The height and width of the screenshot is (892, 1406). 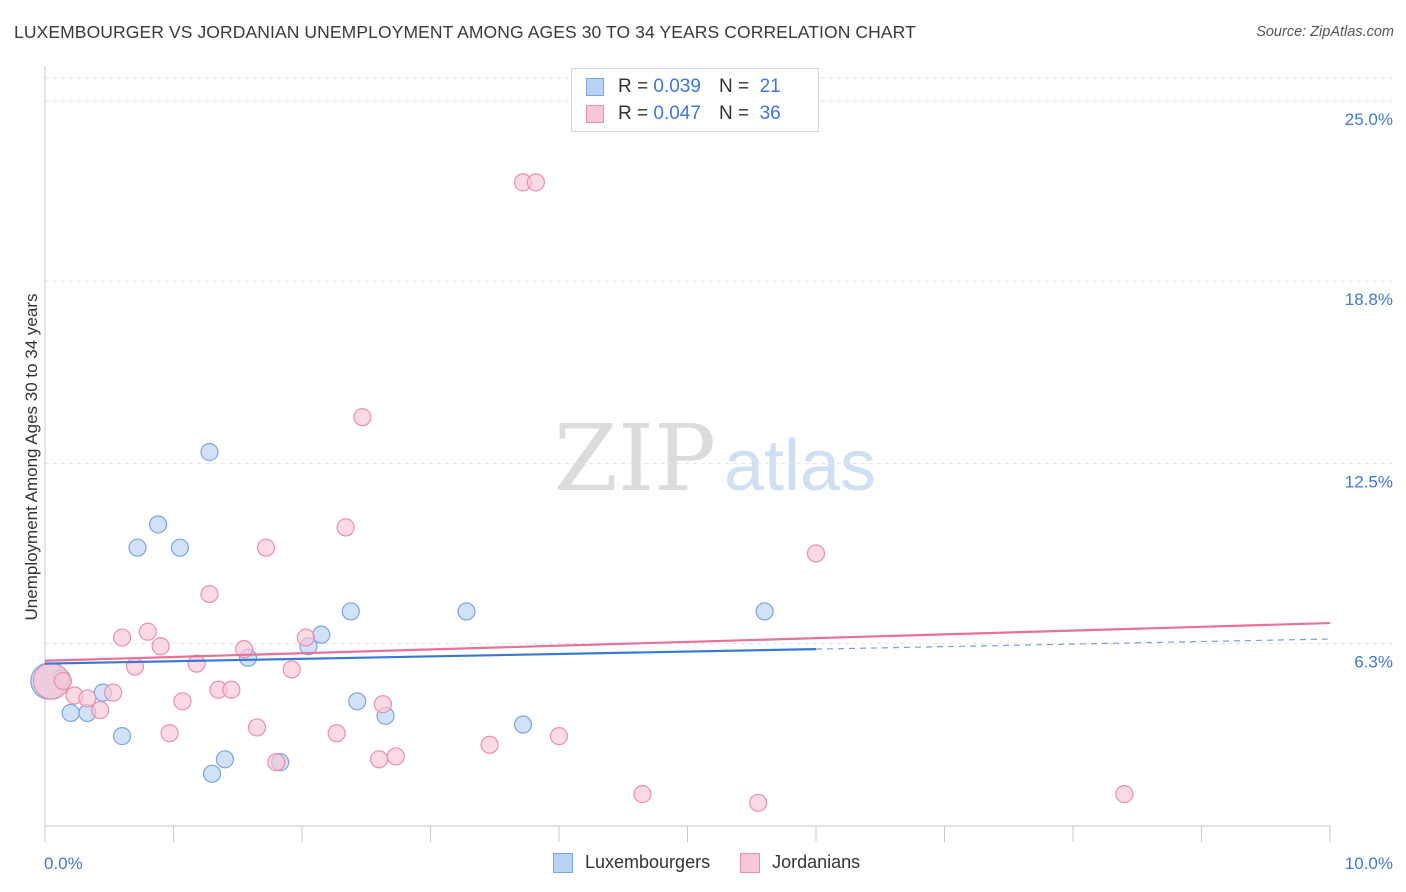 I want to click on y-tick-label: 18.8%, so click(x=1369, y=299).